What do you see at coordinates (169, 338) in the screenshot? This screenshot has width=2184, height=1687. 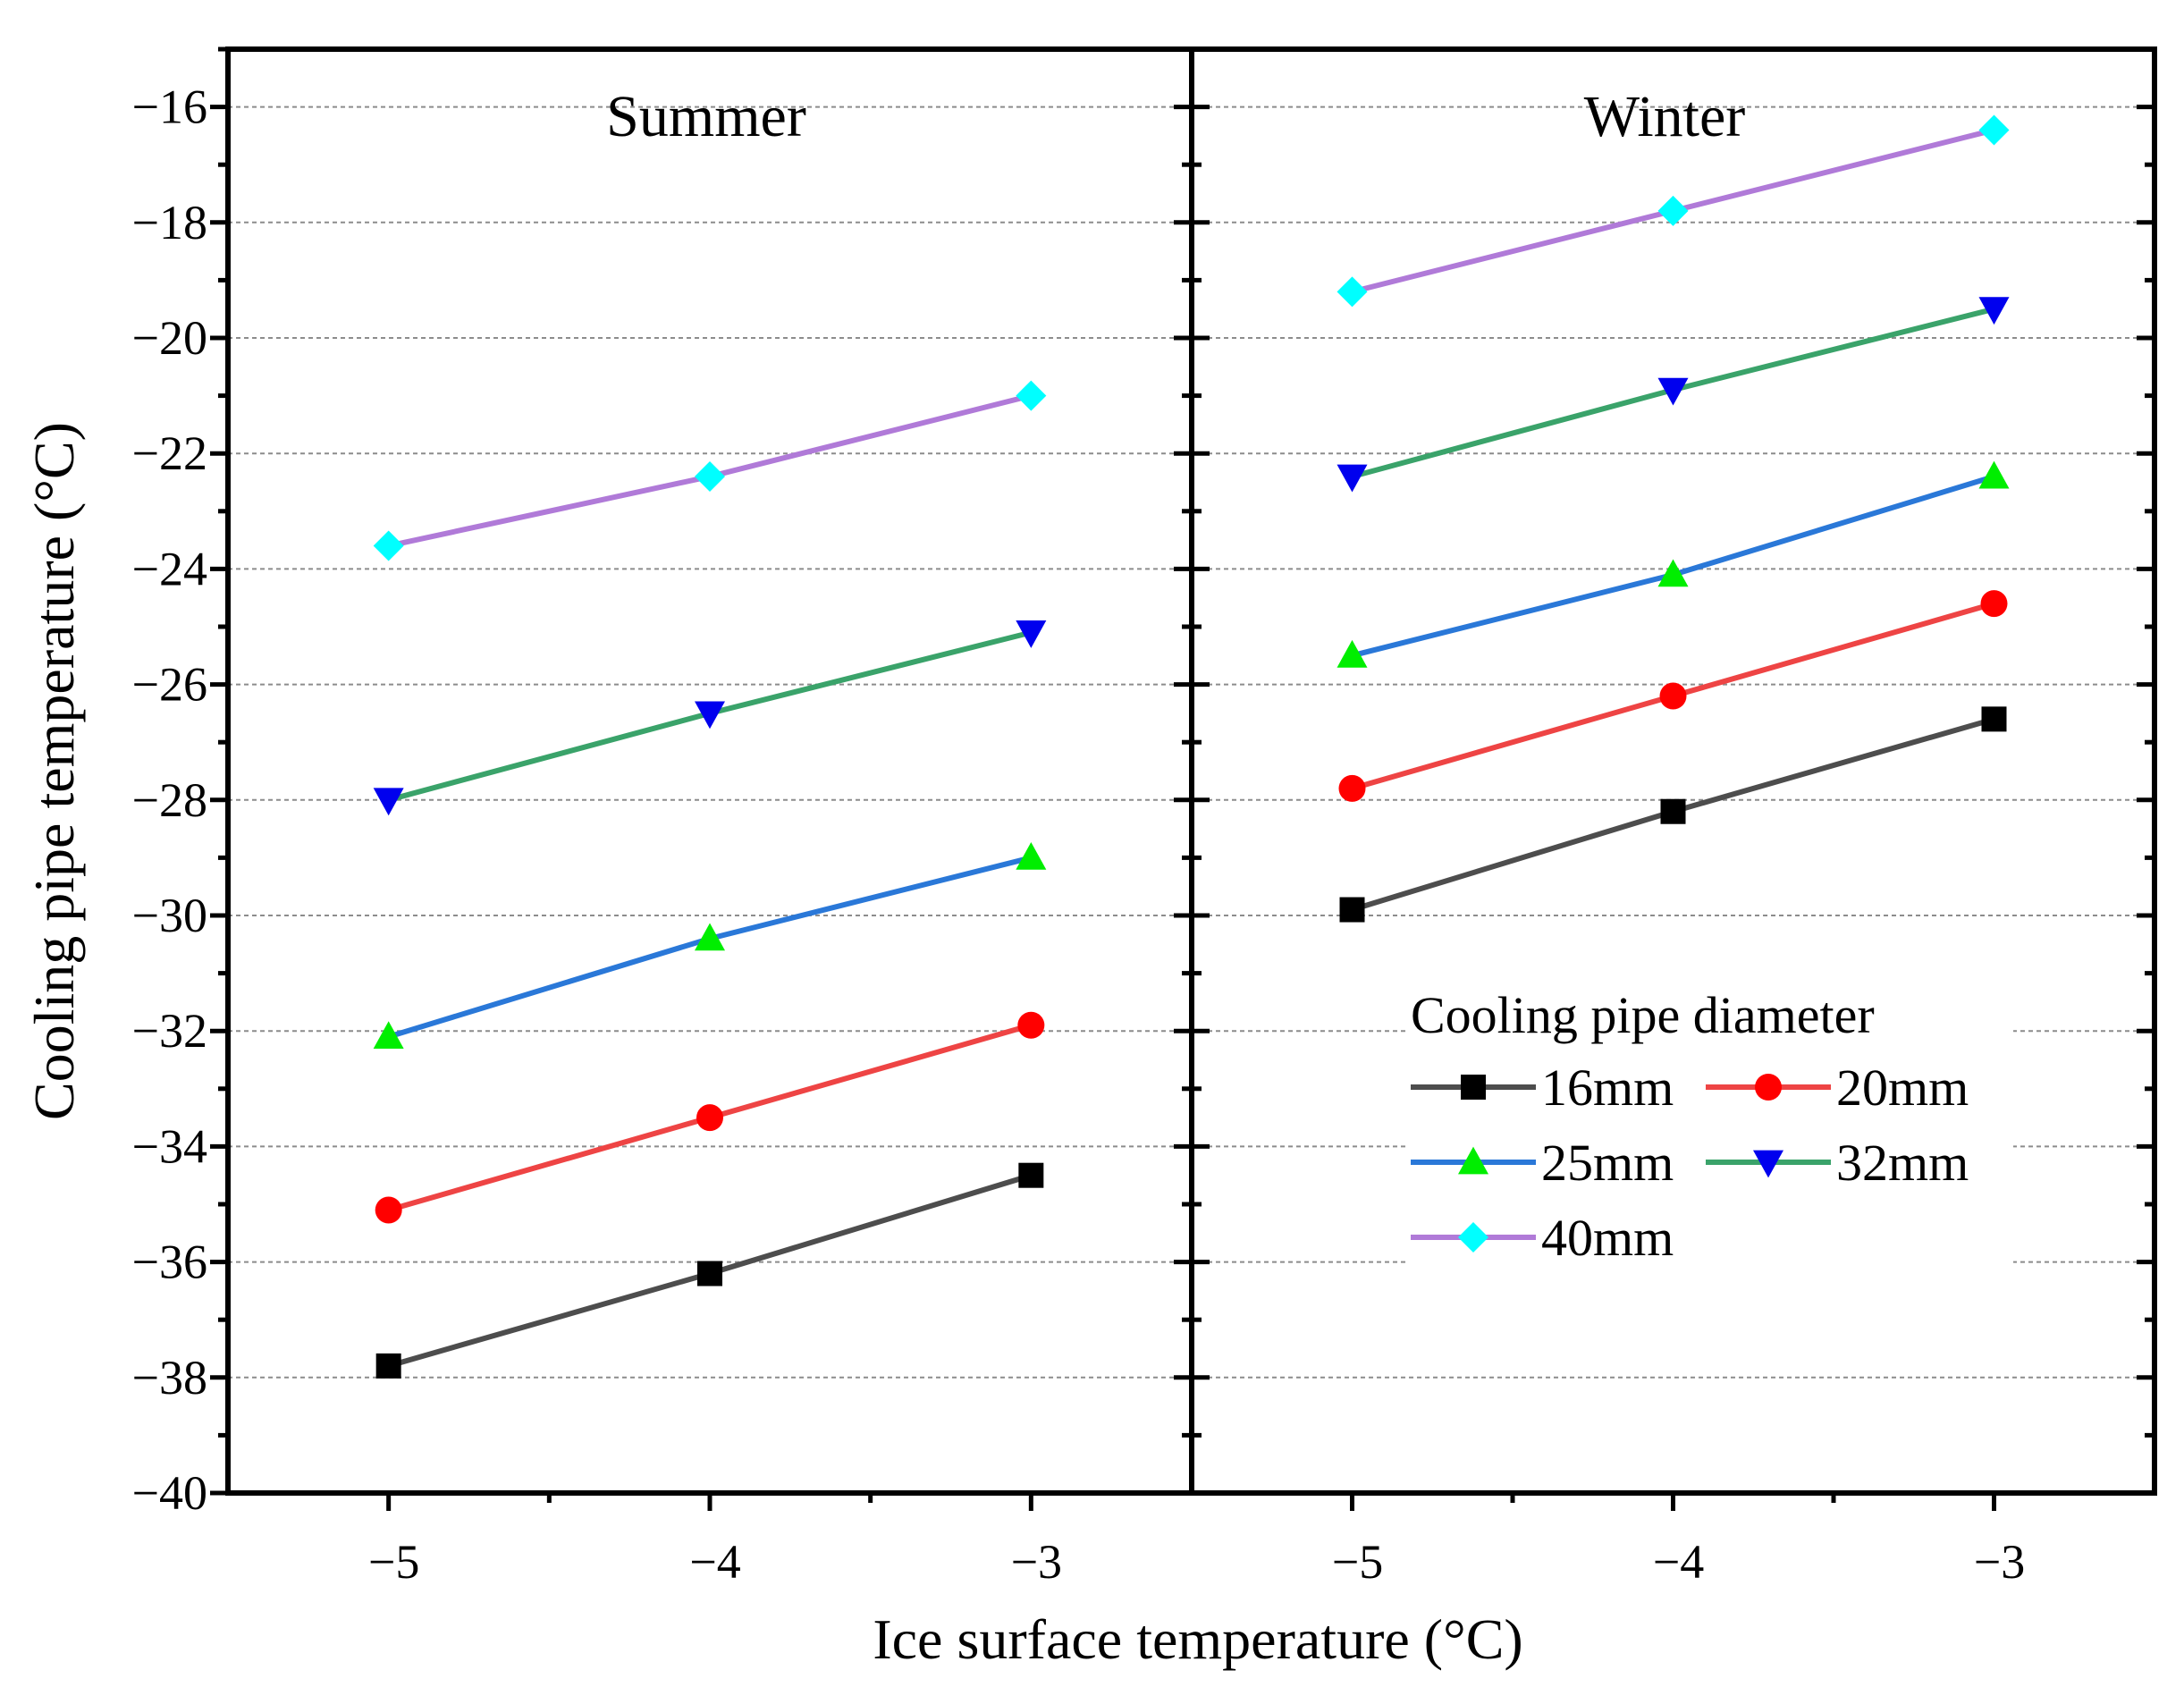 I see `y-tick-label: −20` at bounding box center [169, 338].